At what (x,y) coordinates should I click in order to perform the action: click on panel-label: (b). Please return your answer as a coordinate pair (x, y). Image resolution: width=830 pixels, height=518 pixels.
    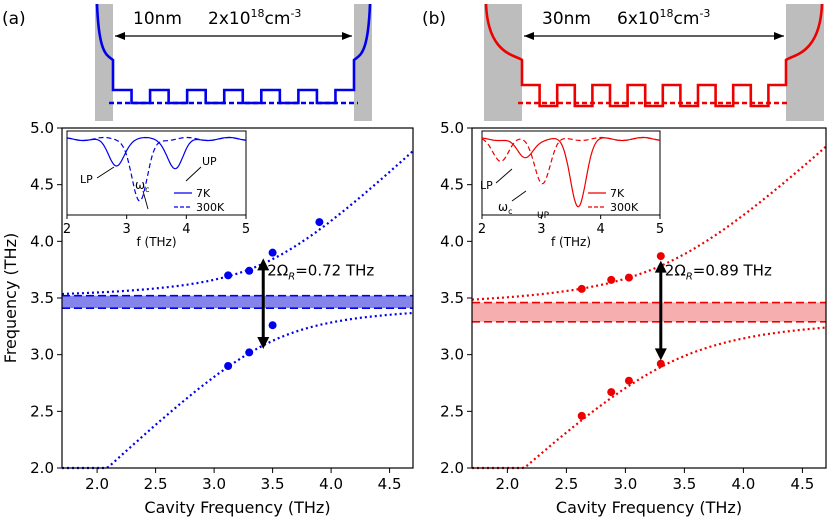
    Looking at the image, I should click on (434, 19).